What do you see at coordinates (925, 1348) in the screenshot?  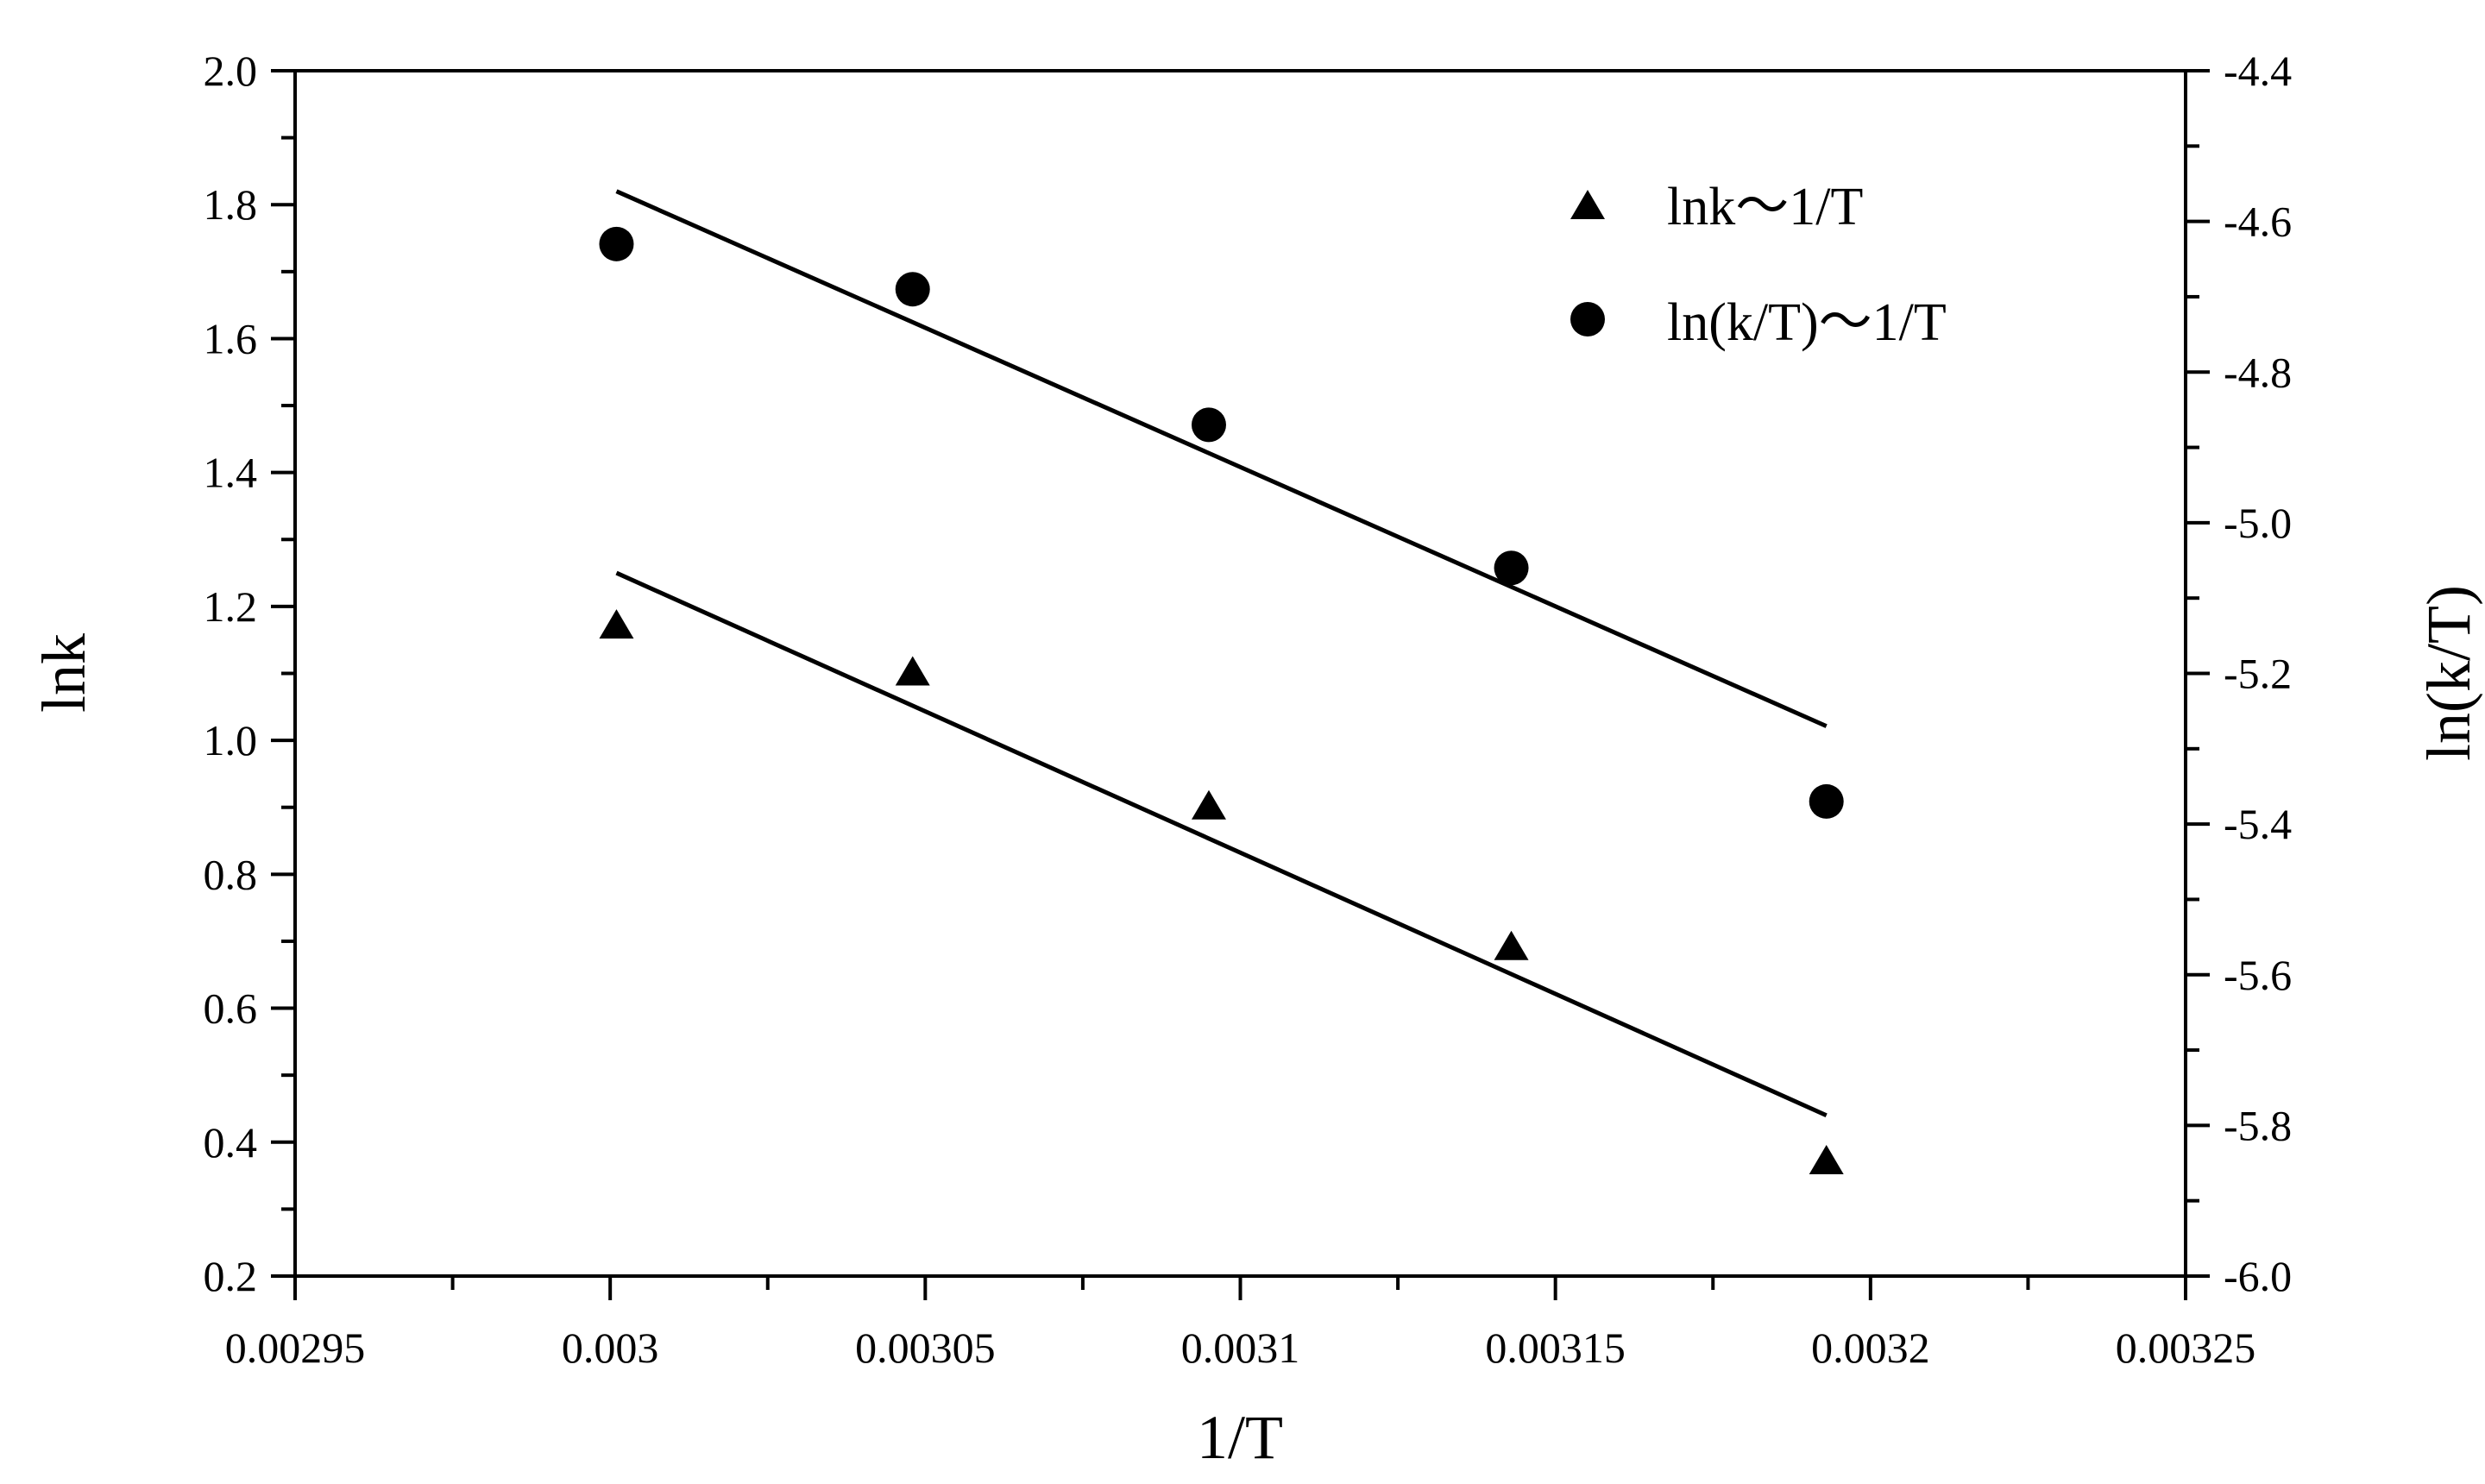 I see `x-tick-label: 0.00305` at bounding box center [925, 1348].